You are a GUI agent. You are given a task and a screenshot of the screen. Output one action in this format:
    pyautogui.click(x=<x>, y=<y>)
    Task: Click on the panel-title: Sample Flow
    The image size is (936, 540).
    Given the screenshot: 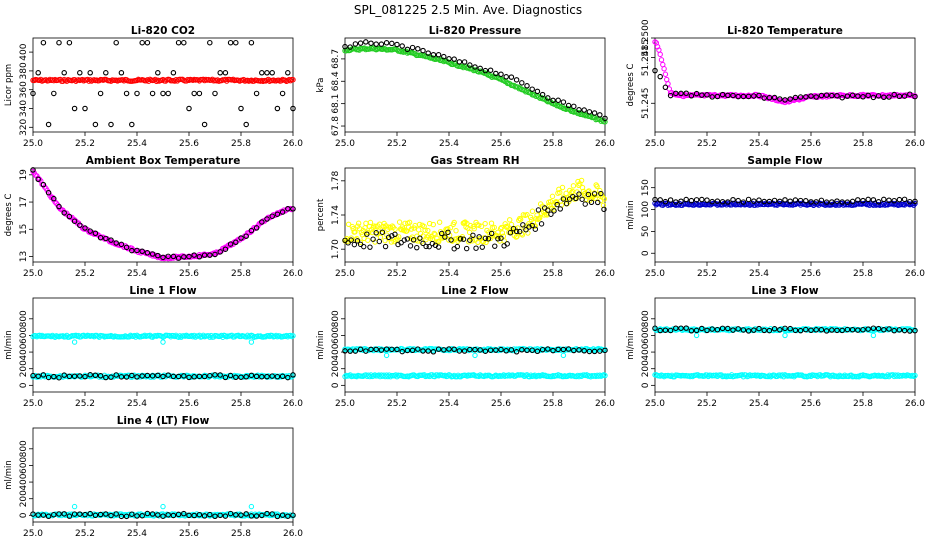 What is the action you would take?
    pyautogui.click(x=784, y=161)
    